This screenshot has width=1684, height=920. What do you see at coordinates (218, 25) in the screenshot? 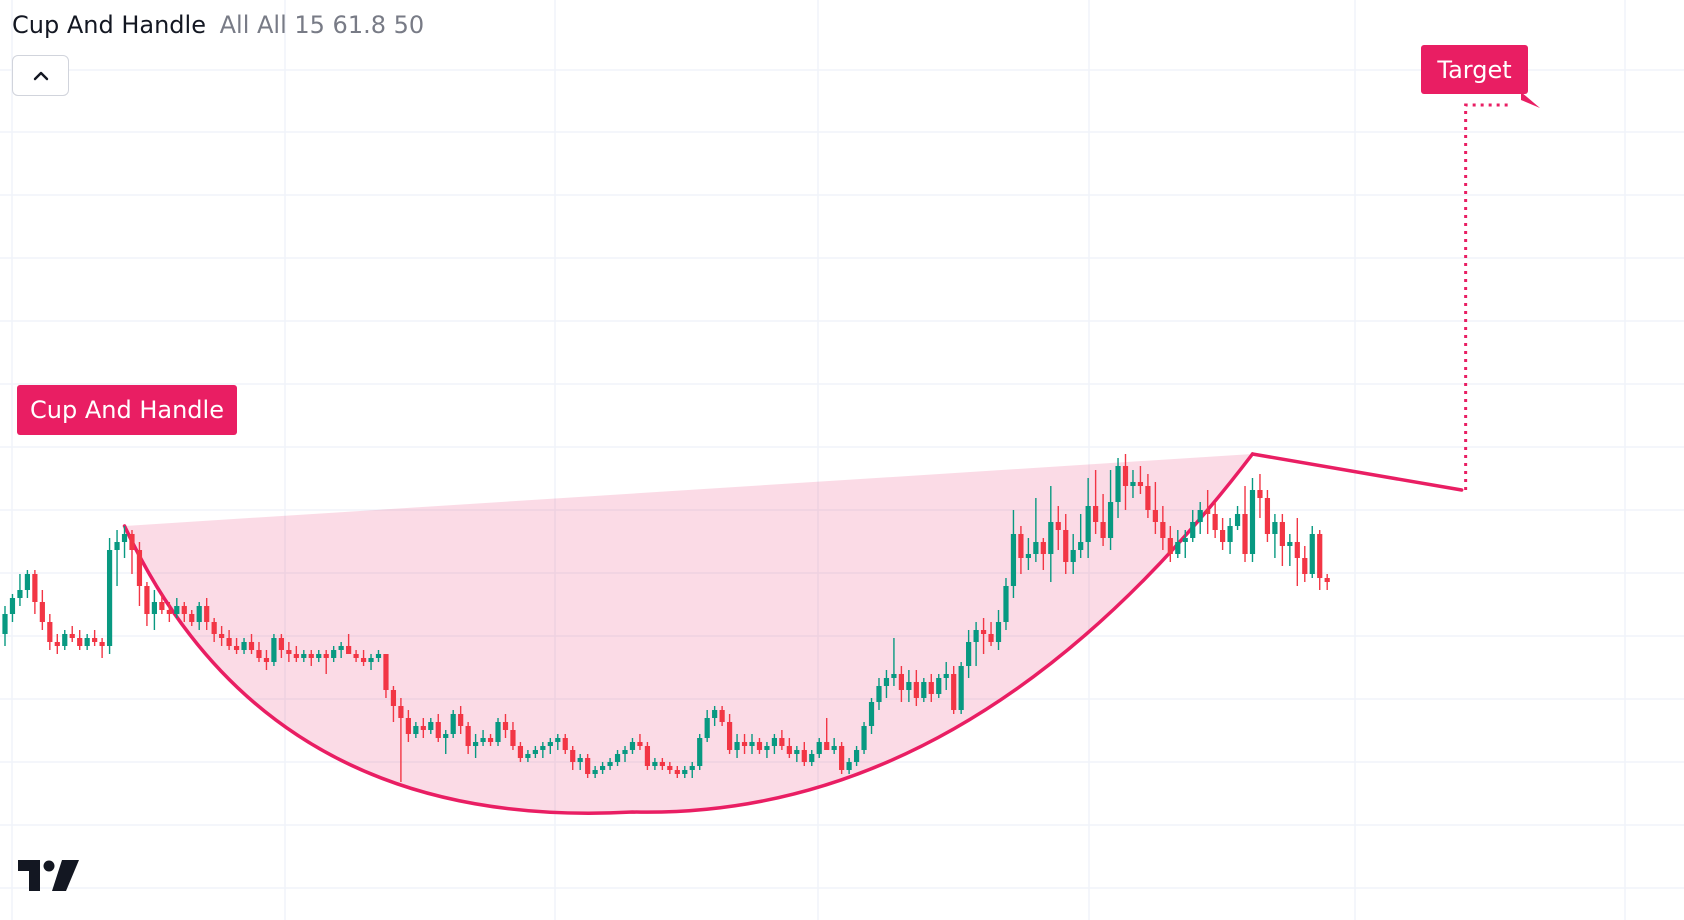
I see `indicator-legend: Cup And Handle All All 15 61.8 50` at bounding box center [218, 25].